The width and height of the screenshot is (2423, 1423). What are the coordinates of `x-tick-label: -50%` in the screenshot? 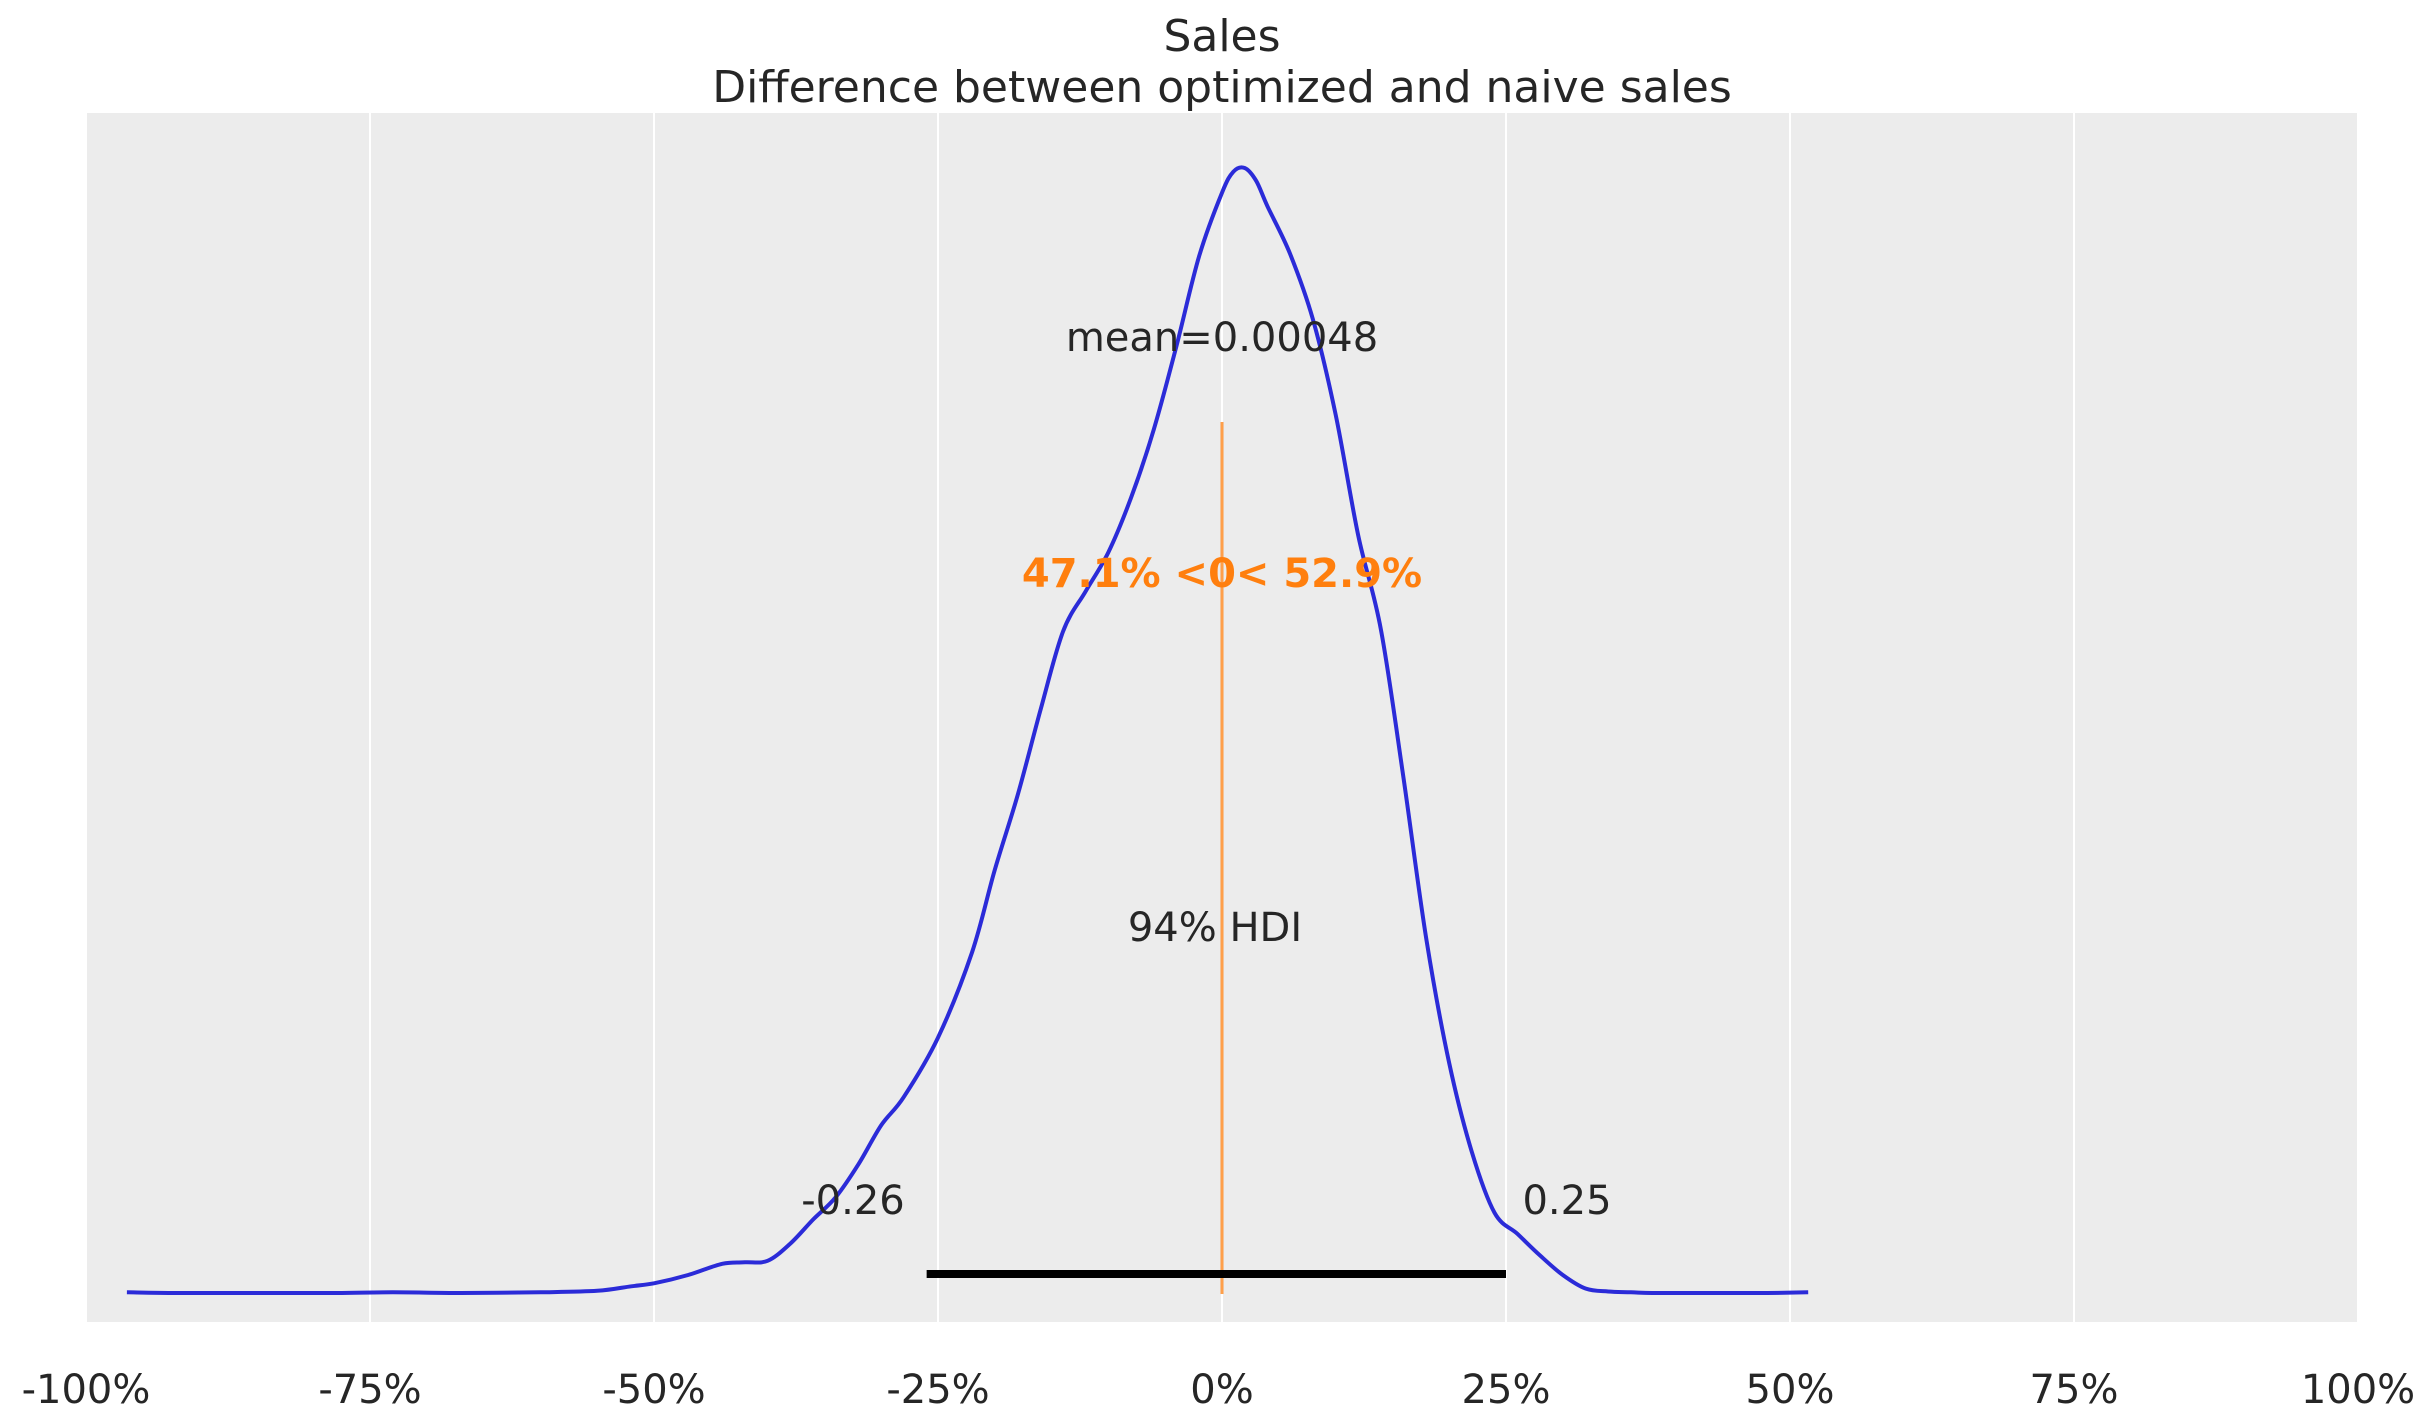 It's located at (653, 1390).